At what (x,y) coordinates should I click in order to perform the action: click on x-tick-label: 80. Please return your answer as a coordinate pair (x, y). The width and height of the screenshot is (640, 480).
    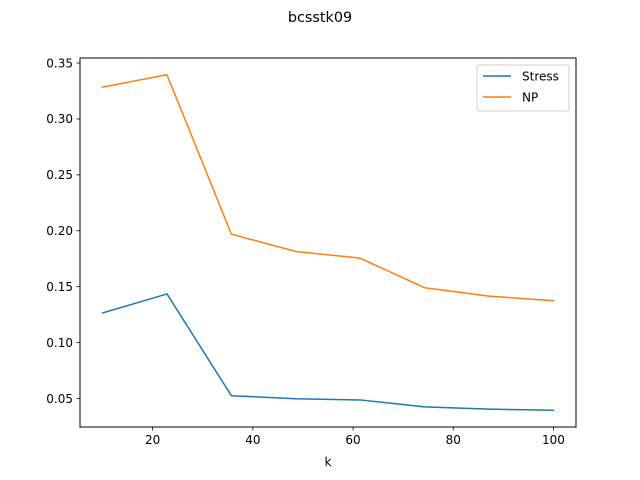
    Looking at the image, I should click on (453, 440).